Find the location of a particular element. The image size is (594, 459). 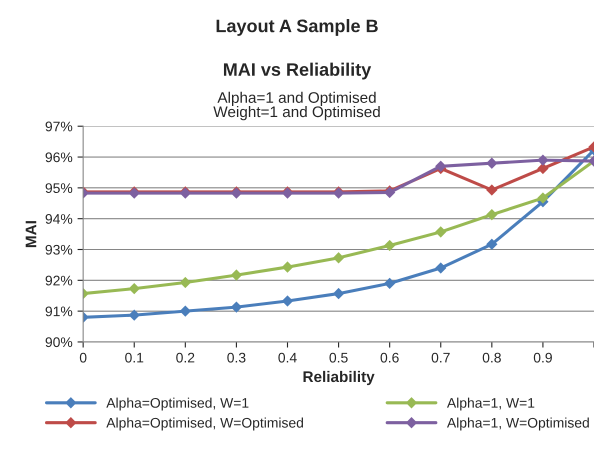

x-tick-label: 0.2 is located at coordinates (185, 357).